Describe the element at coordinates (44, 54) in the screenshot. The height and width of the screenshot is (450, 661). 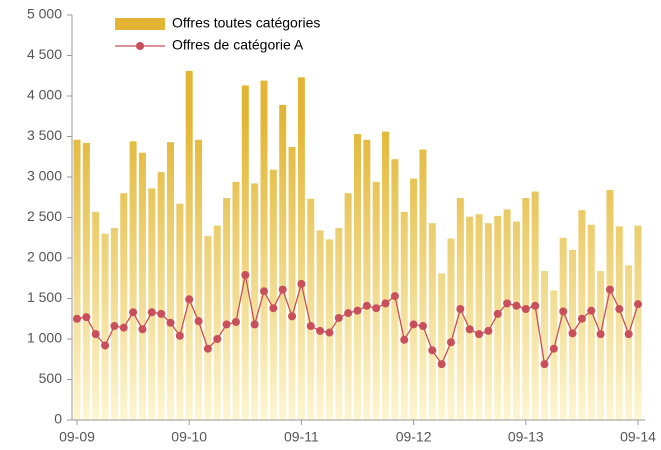
I see `y-tick-label: 4 500` at that location.